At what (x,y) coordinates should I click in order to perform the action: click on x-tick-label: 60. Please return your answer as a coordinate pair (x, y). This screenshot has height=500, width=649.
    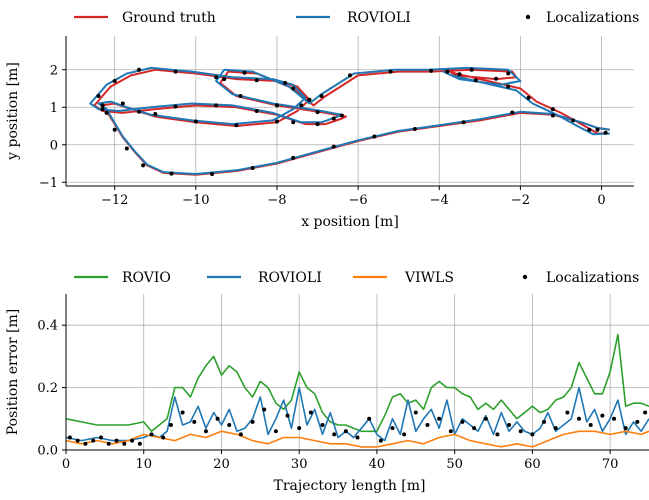
    Looking at the image, I should click on (532, 464).